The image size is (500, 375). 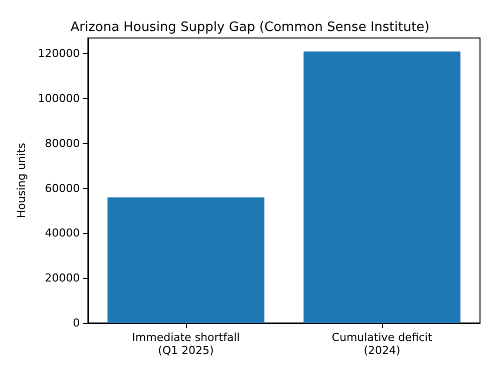 I want to click on y-tick-label: 120000, so click(x=59, y=53).